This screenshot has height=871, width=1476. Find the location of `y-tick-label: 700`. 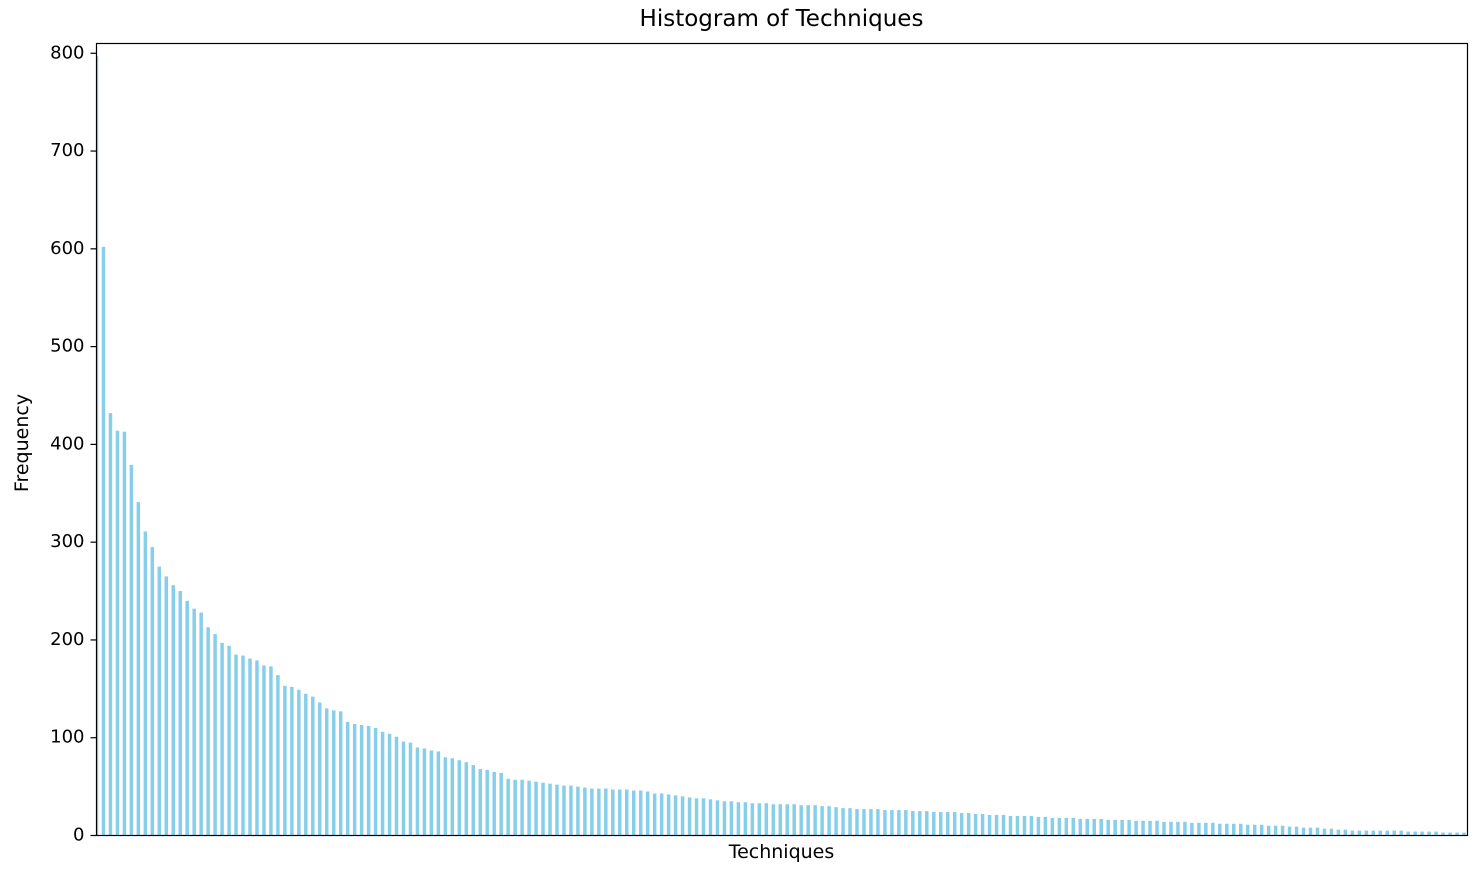

y-tick-label: 700 is located at coordinates (67, 150).